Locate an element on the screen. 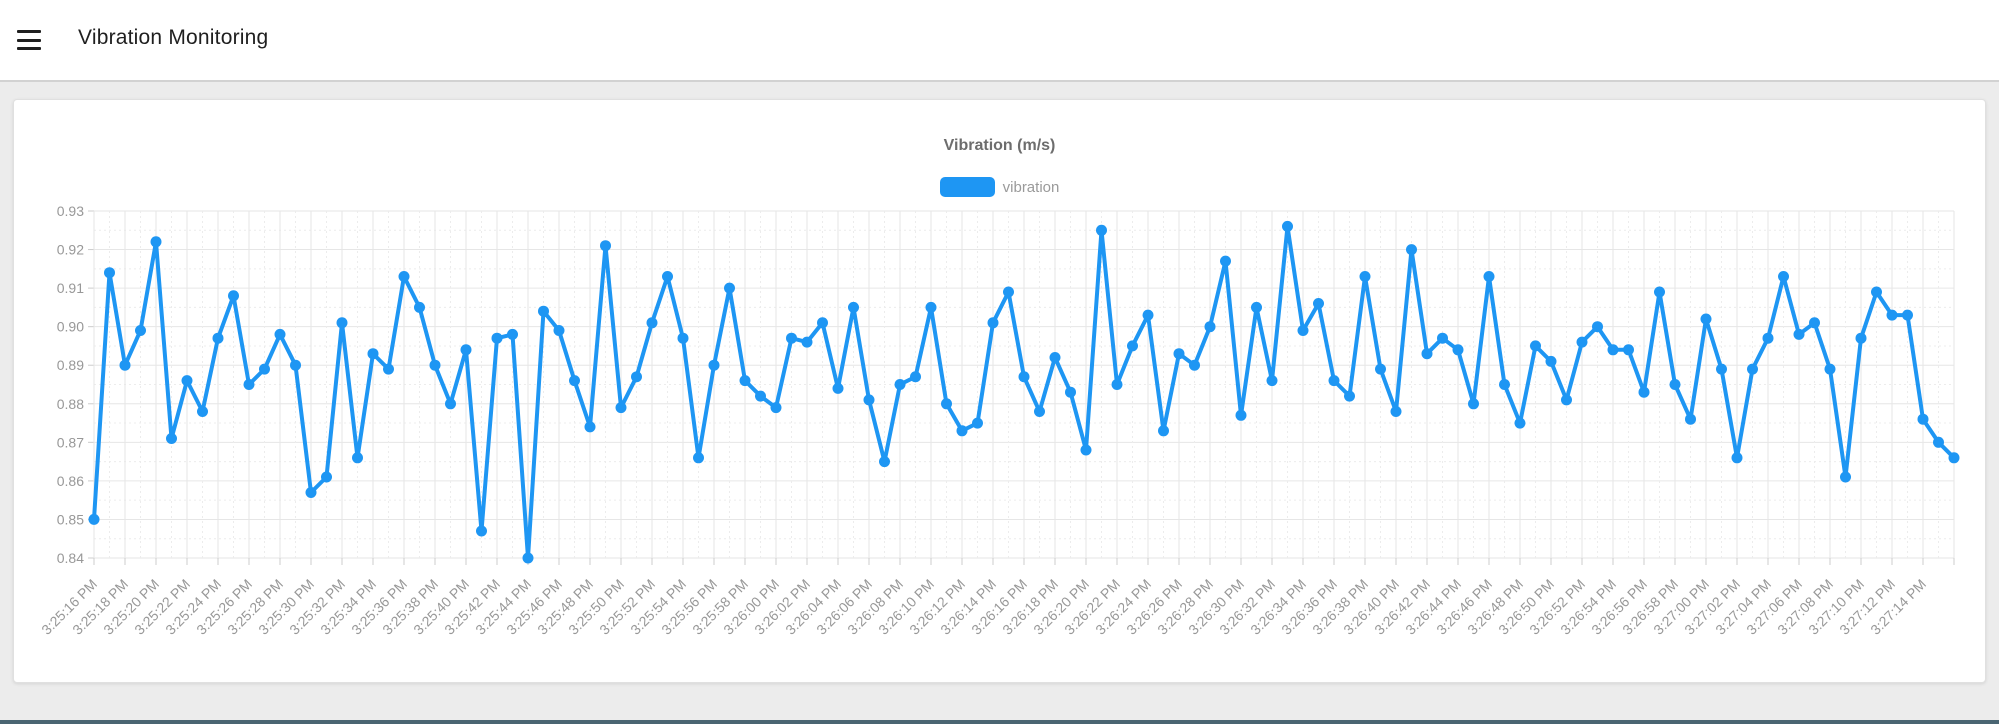  chart-legend: vibration is located at coordinates (999, 187).